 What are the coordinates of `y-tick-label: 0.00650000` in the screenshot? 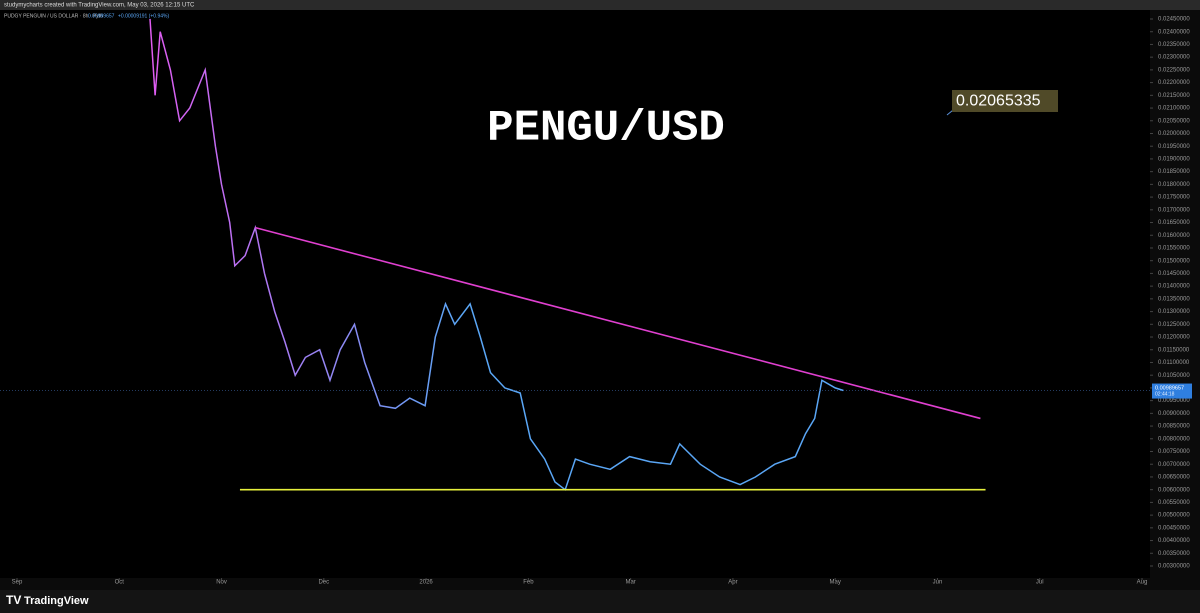 It's located at (1174, 478).